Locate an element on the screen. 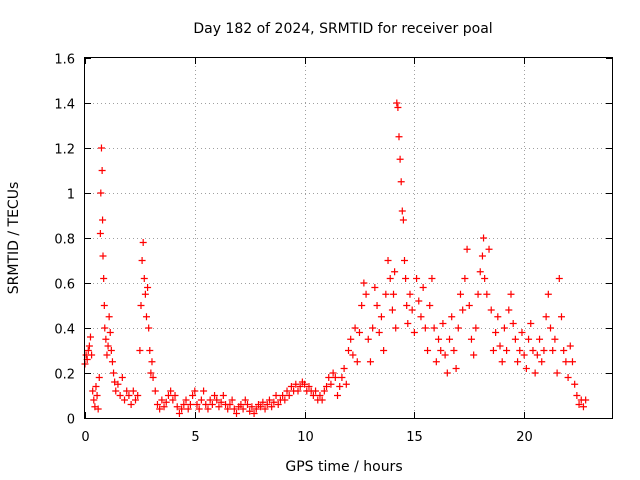 Image resolution: width=640 pixels, height=480 pixels. y-tick-label: 1 is located at coordinates (71, 195).